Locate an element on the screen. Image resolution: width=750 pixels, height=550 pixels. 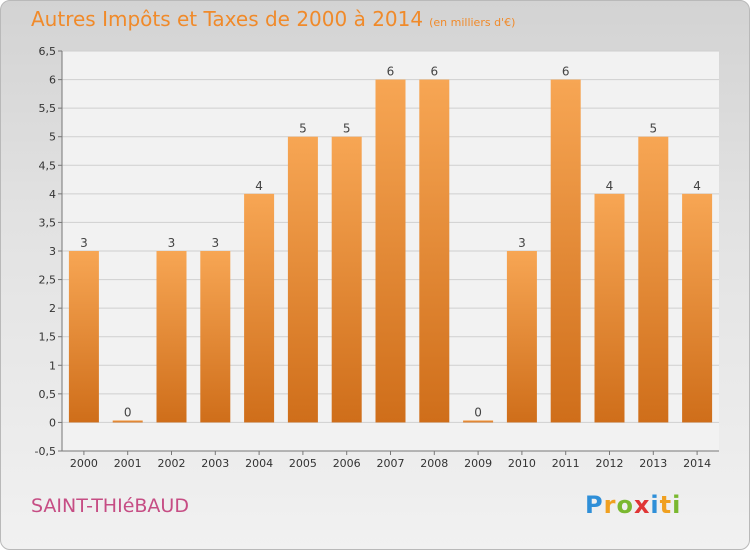
y-tick-label: 4,5 is located at coordinates (48, 165).